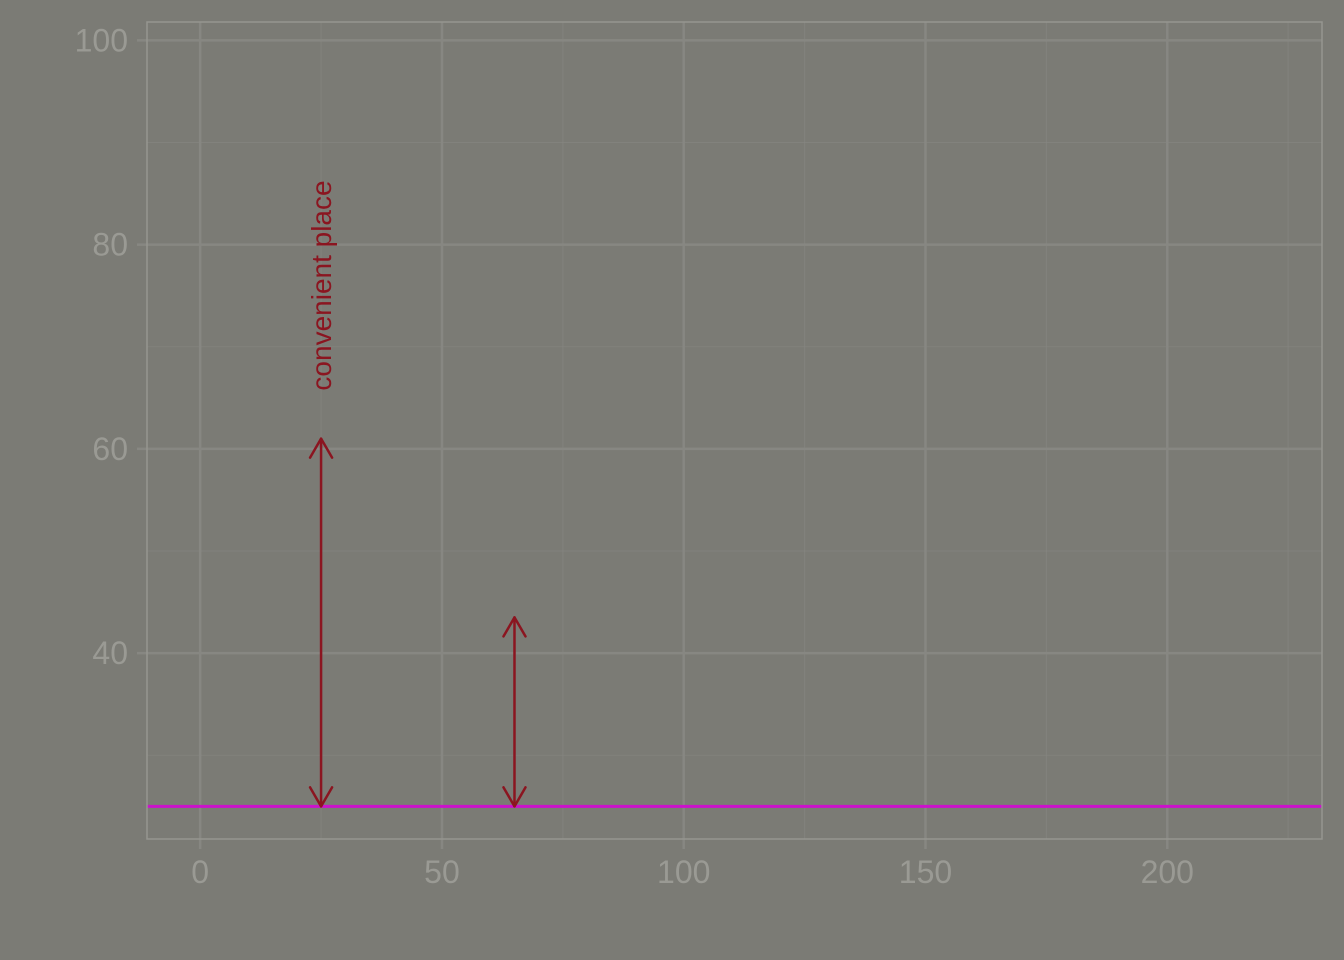 This screenshot has height=960, width=1344. What do you see at coordinates (442, 872) in the screenshot?
I see `x-tick-label: 50` at bounding box center [442, 872].